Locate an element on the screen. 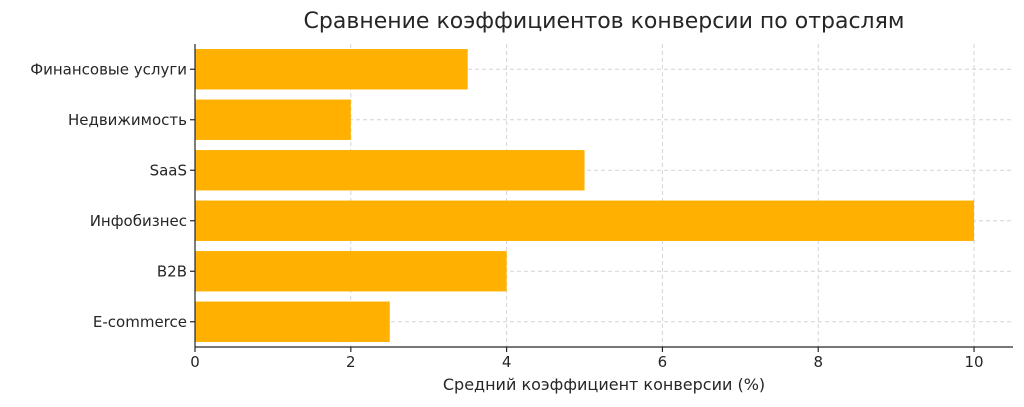 Image resolution: width=1024 pixels, height=407 pixels. x-tick-label: 6 is located at coordinates (663, 362).